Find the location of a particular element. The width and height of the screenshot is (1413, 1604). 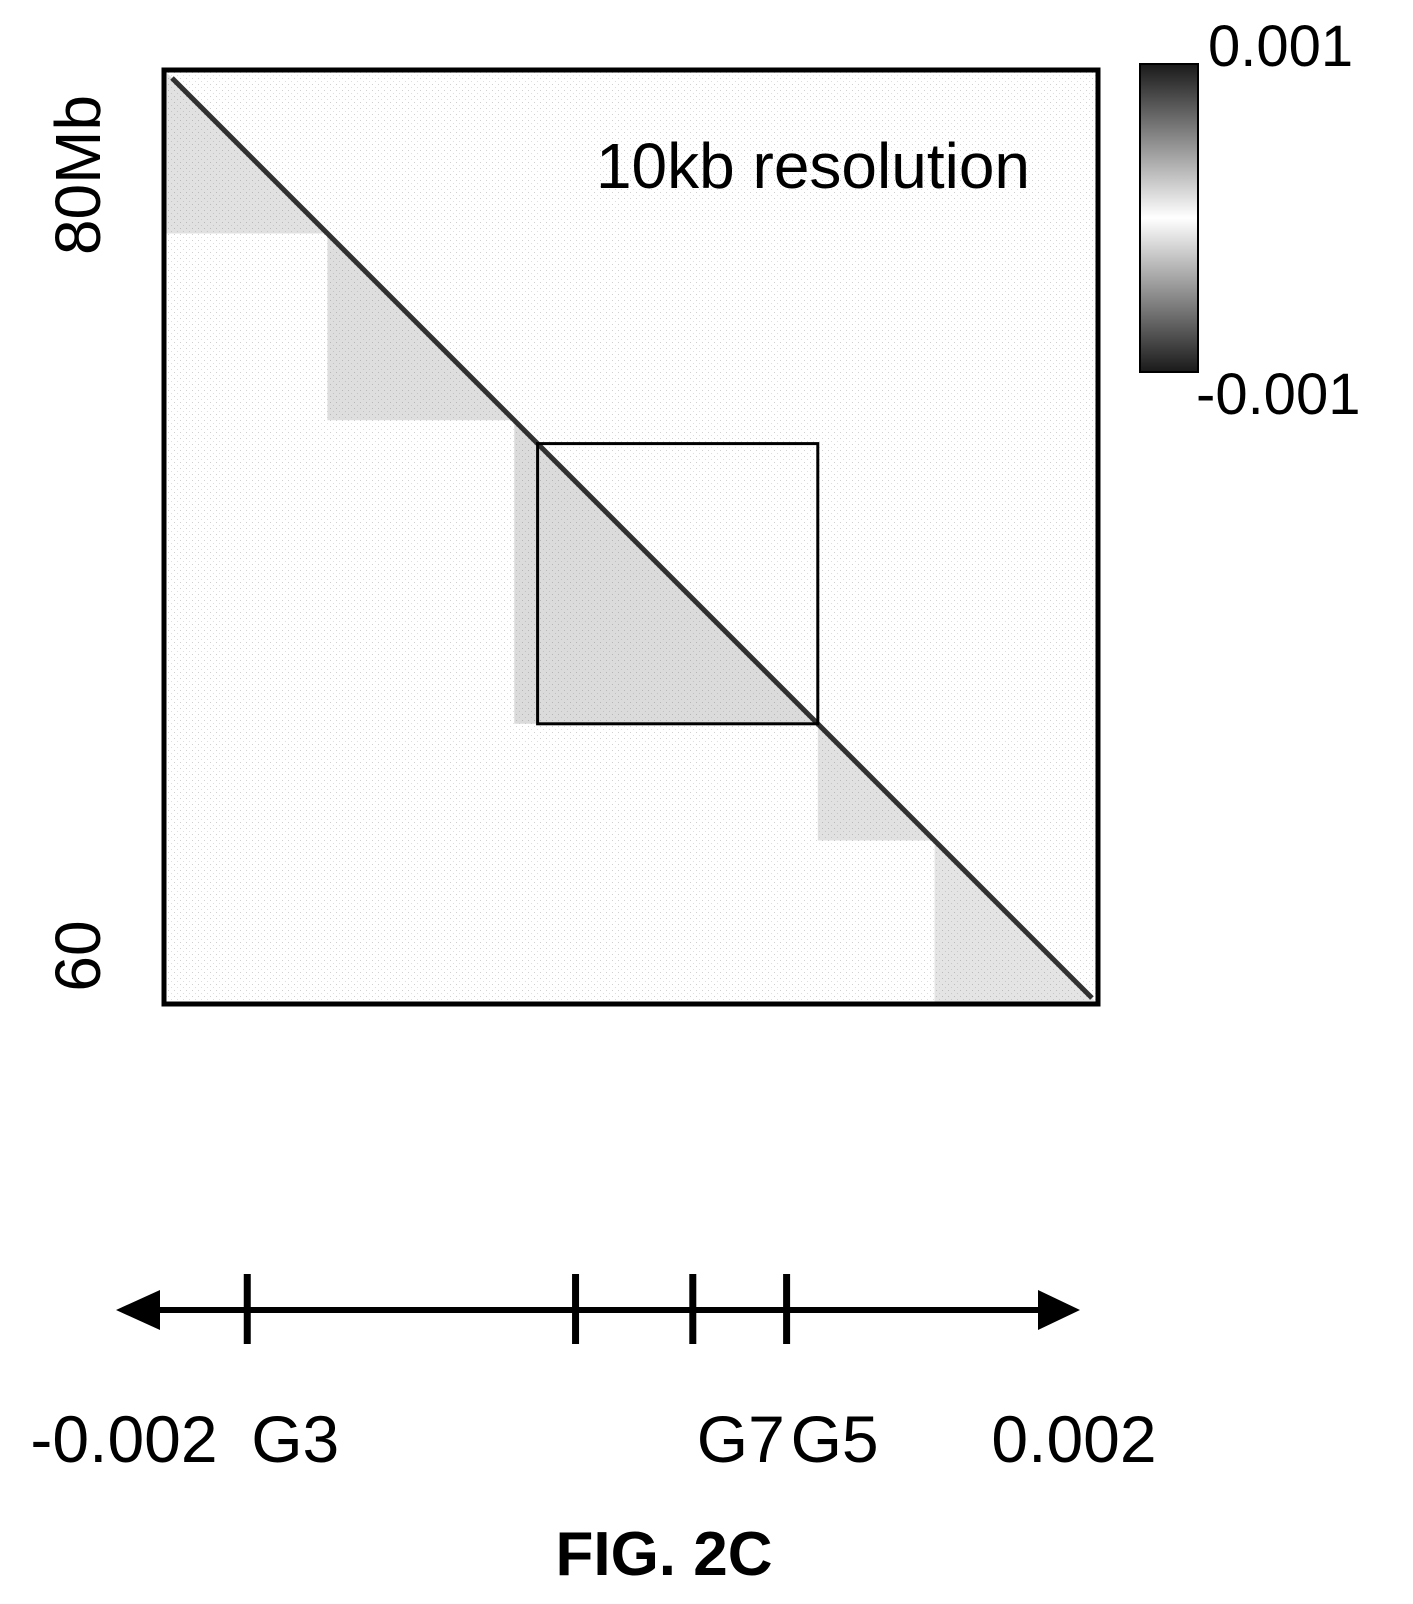

number-line: G3 G7 G5 -0.002 0.002 is located at coordinates (593, 1375).